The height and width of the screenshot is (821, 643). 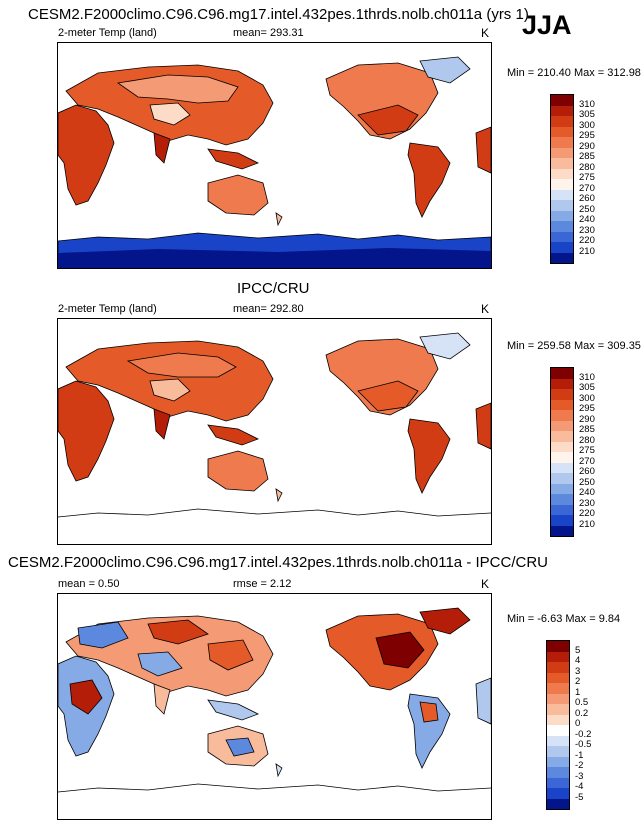 What do you see at coordinates (579, 786) in the screenshot?
I see `colorbar-tick-label: -4` at bounding box center [579, 786].